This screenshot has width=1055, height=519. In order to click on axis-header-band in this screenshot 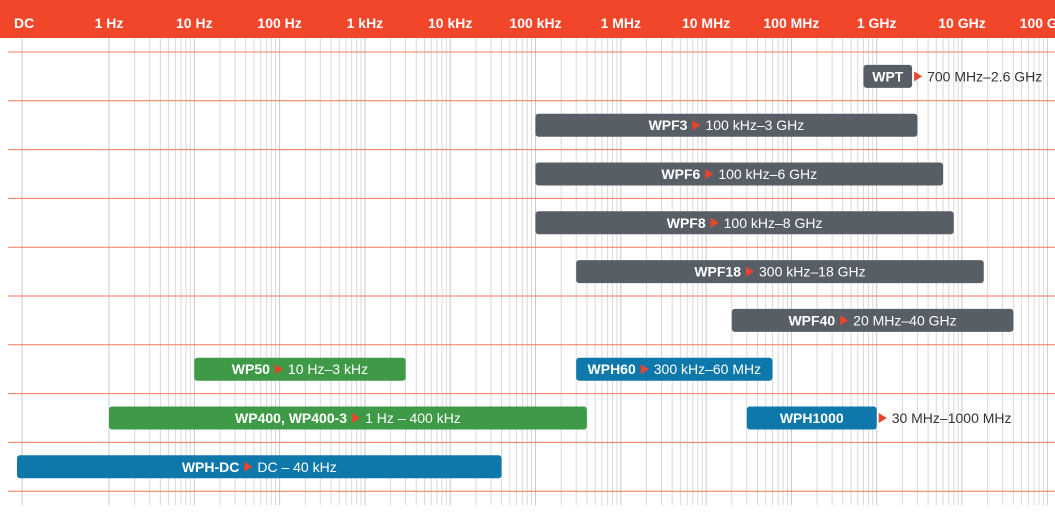, I will do `click(527, 19)`.